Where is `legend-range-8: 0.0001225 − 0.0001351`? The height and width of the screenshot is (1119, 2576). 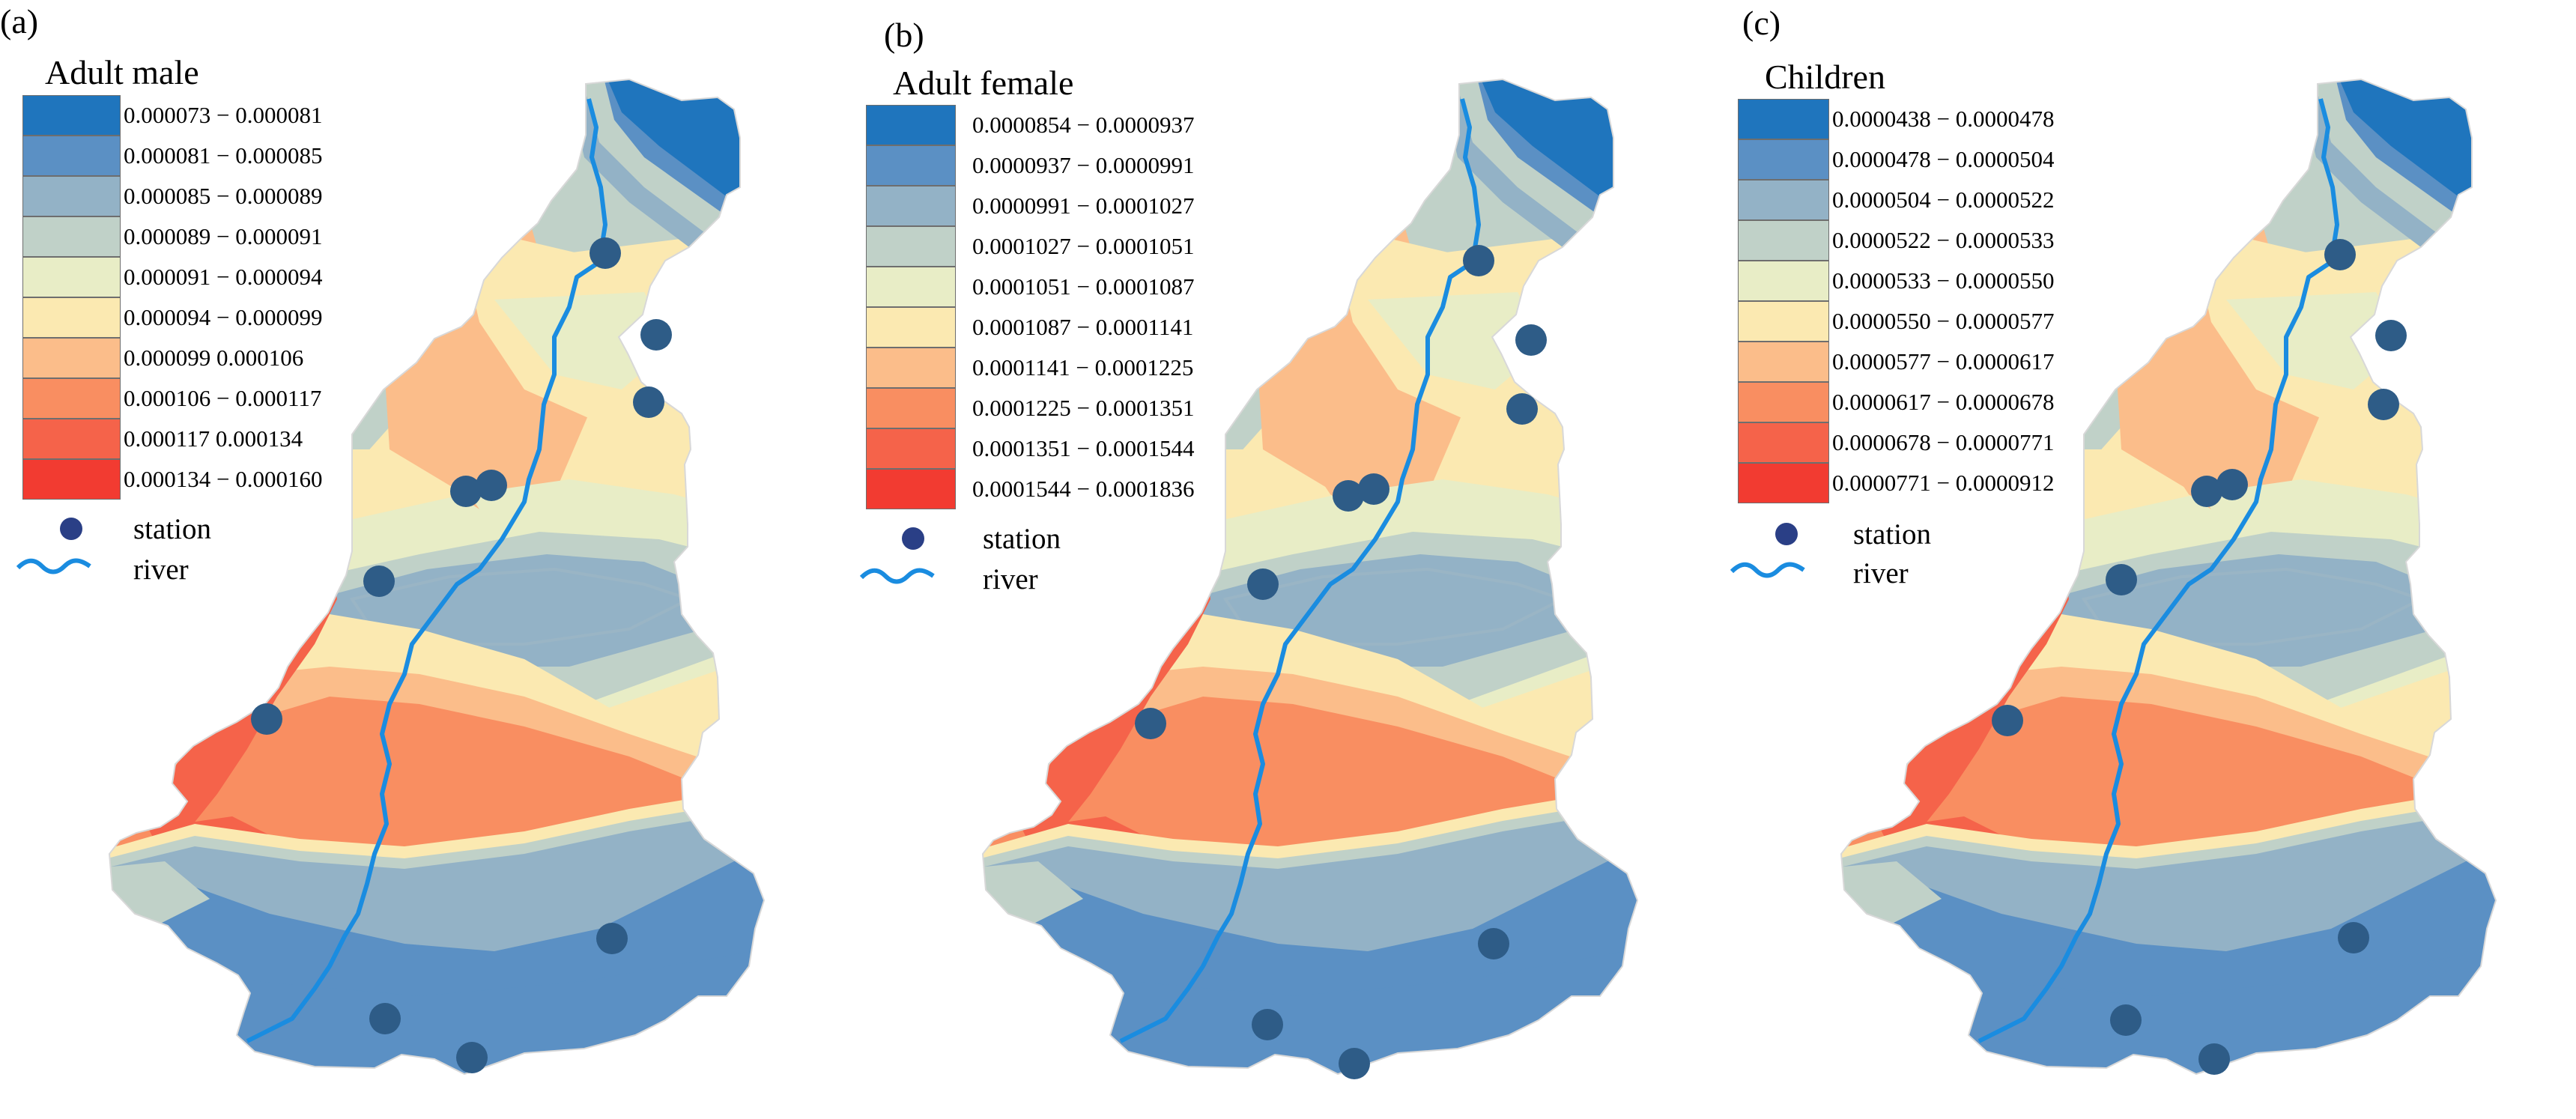
legend-range-8: 0.0001225 − 0.0001351 is located at coordinates (1083, 408).